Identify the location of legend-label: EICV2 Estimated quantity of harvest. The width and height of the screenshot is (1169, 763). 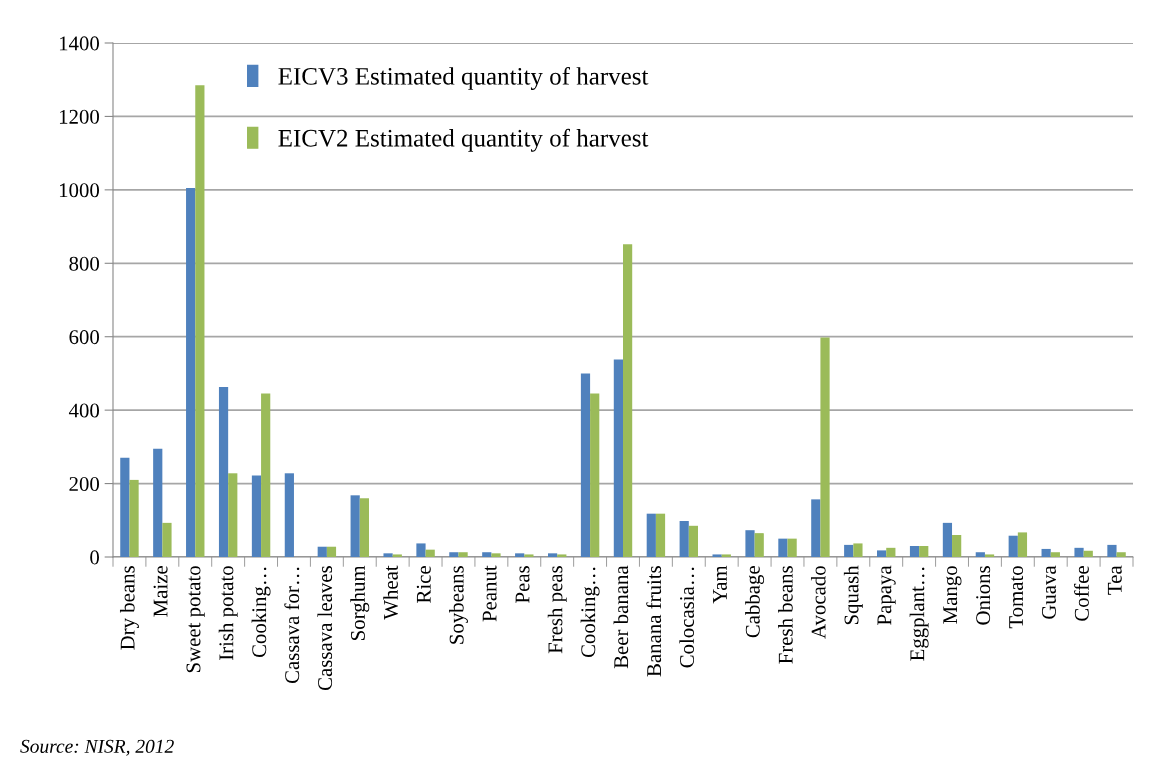
(463, 140).